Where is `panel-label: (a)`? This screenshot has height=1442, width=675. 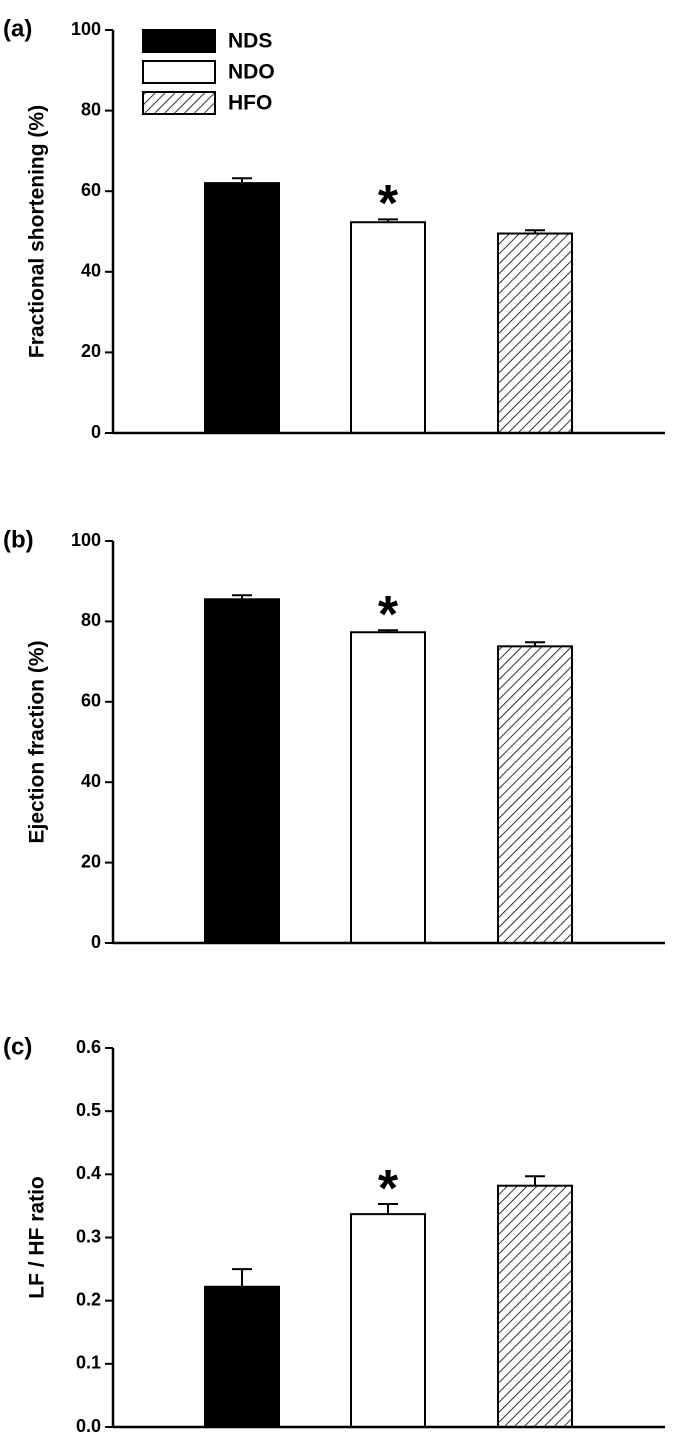 panel-label: (a) is located at coordinates (17, 28).